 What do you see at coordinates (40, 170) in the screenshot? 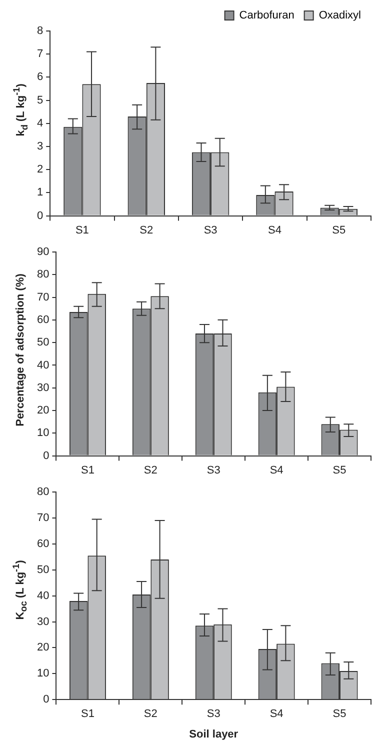
I see `y-tick-label: 2` at bounding box center [40, 170].